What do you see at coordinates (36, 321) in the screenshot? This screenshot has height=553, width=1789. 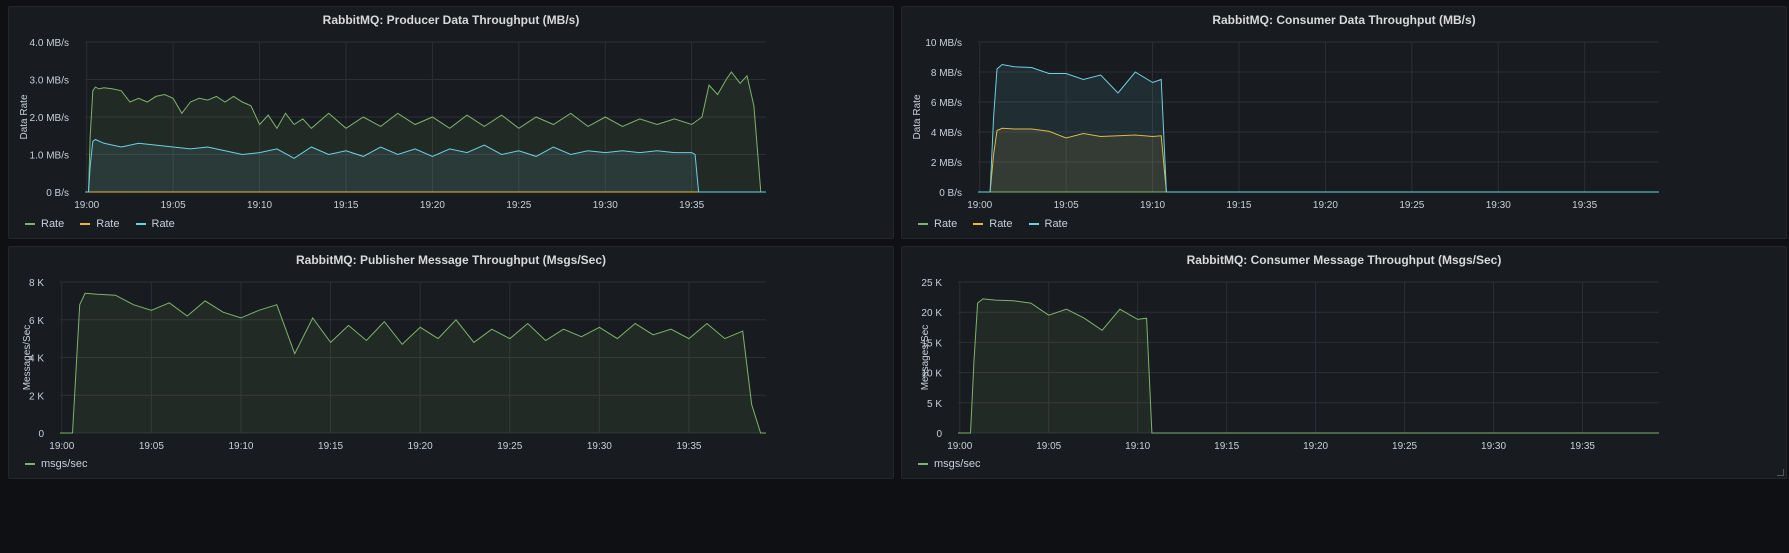 I see `y-tick-label: 6 K` at bounding box center [36, 321].